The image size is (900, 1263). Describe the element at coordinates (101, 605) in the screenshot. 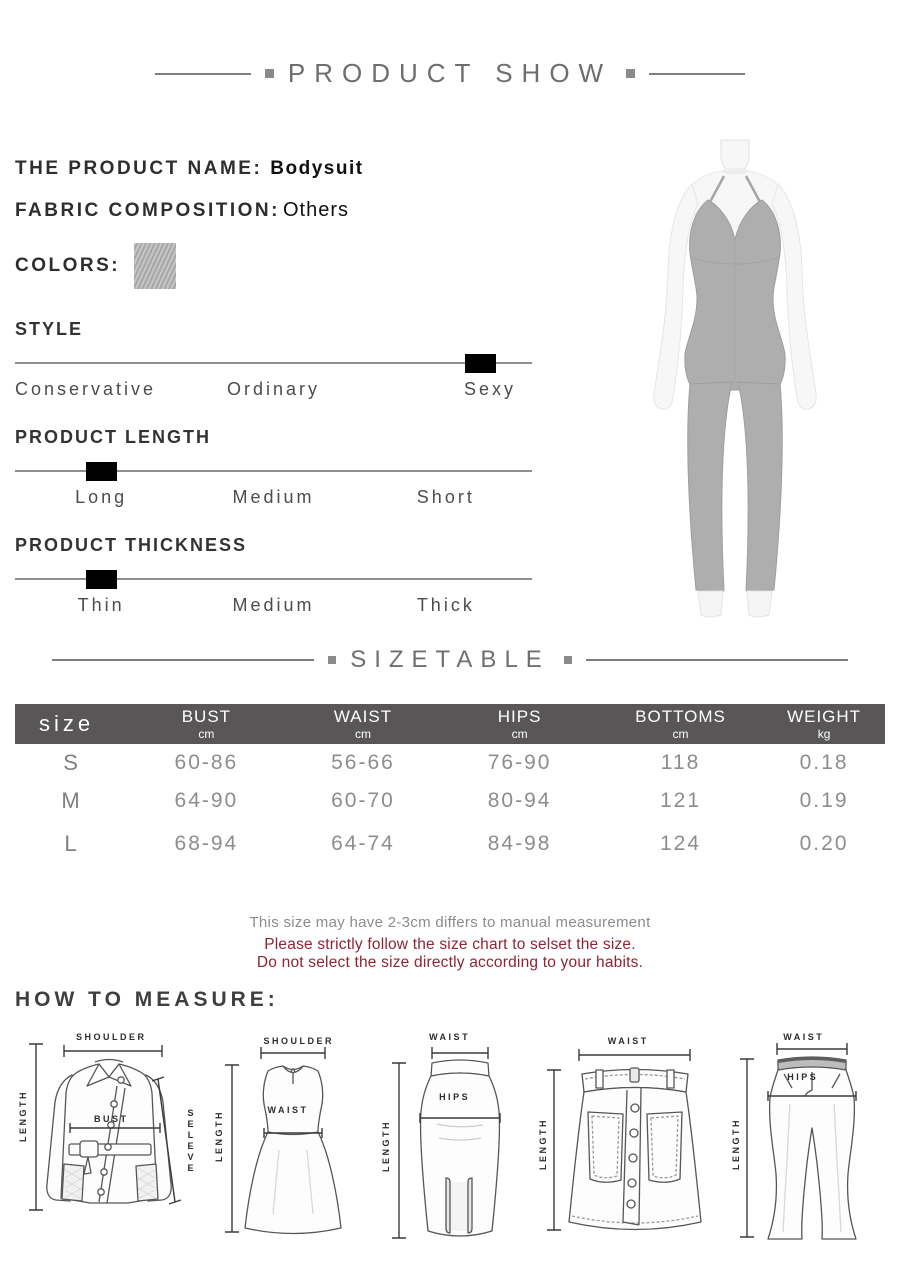

I see `option-thin: Thin` at that location.